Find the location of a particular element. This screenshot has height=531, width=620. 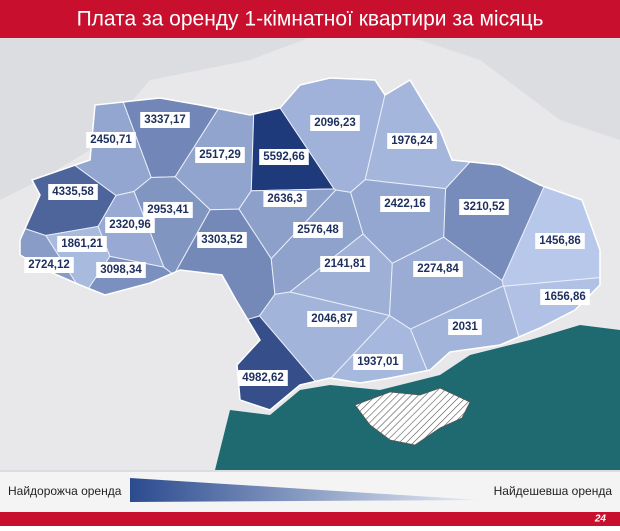

region-label: 1976,24 is located at coordinates (412, 141).